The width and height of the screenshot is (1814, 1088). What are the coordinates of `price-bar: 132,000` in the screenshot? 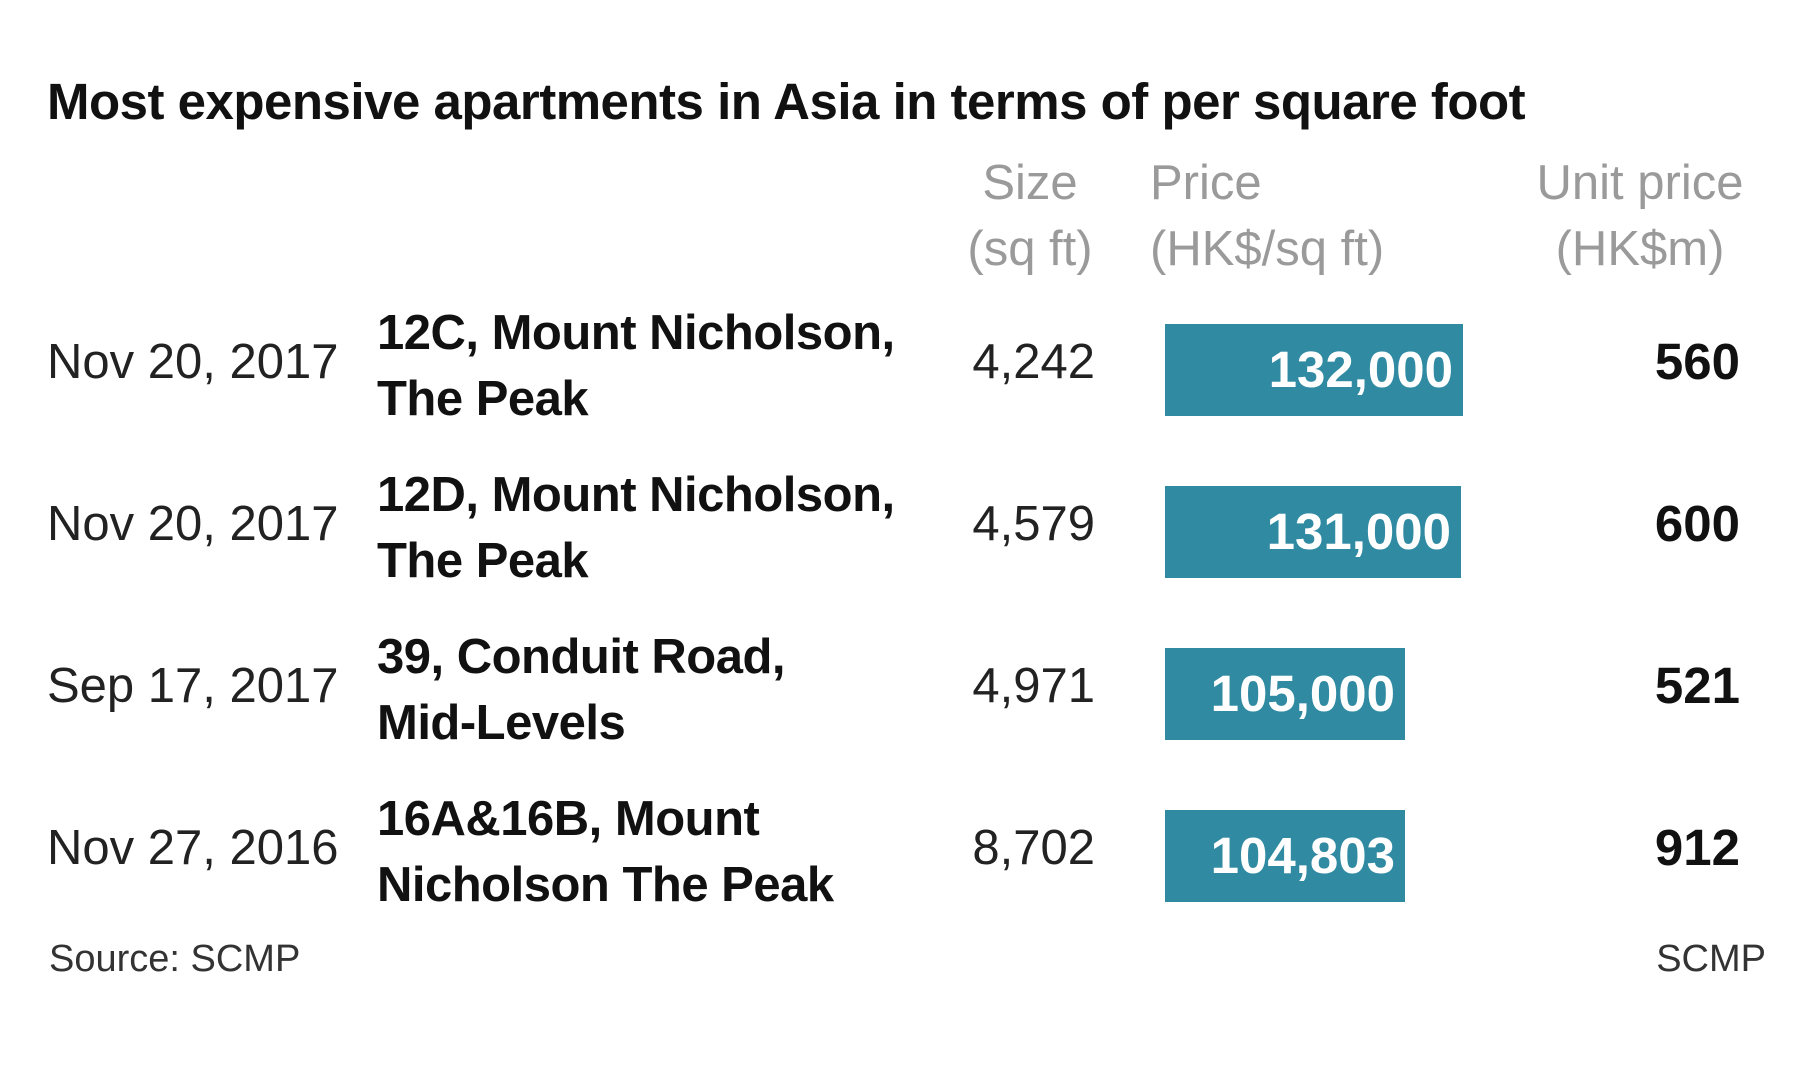 It's located at (1314, 370).